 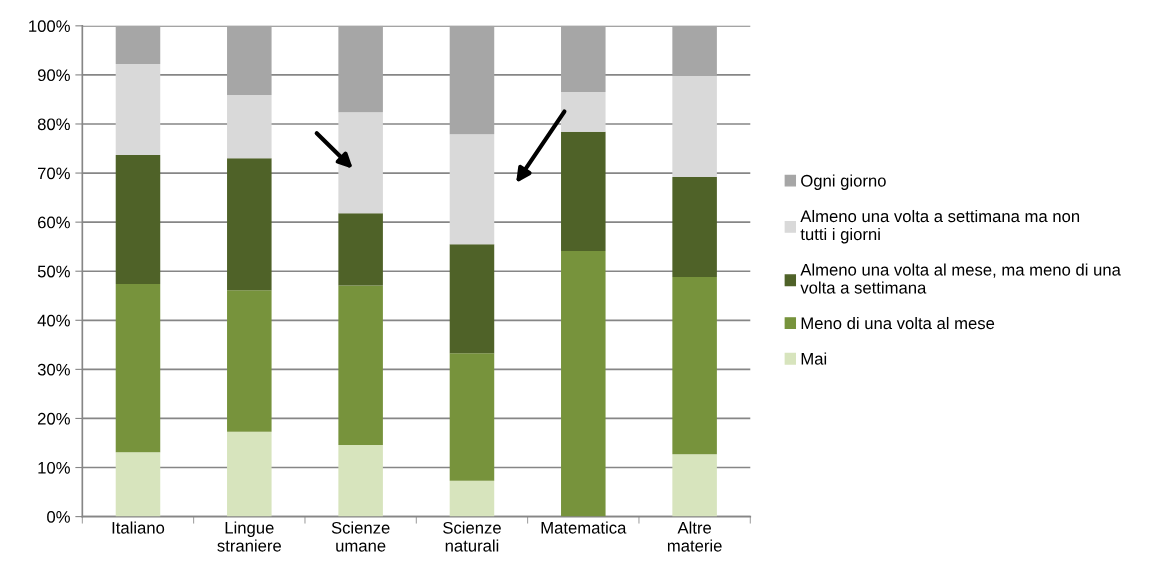 I want to click on x-tick-label: Altre materie, so click(x=694, y=536).